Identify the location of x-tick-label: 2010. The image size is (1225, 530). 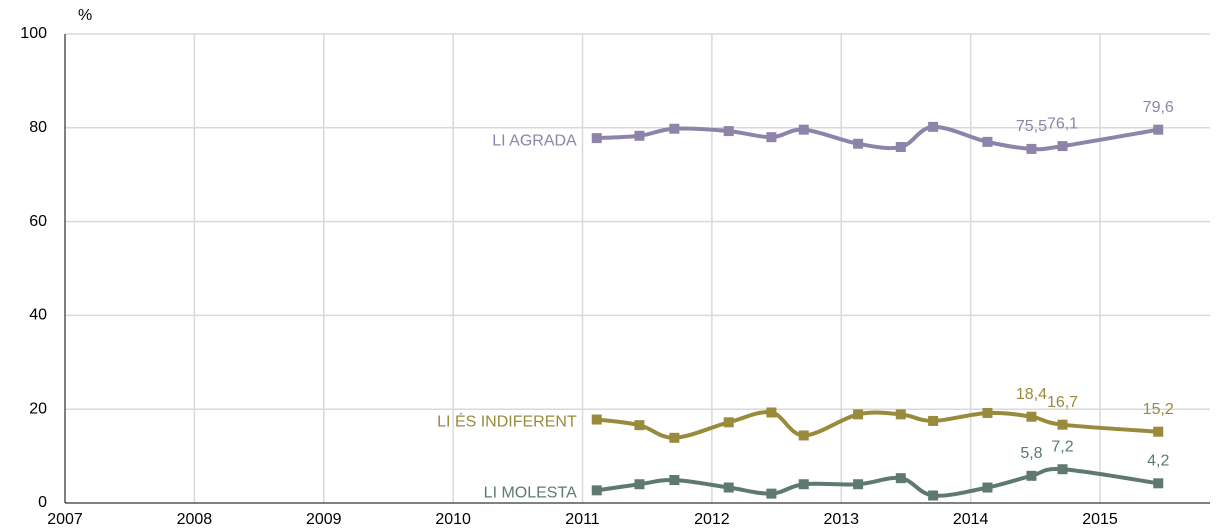
(453, 519).